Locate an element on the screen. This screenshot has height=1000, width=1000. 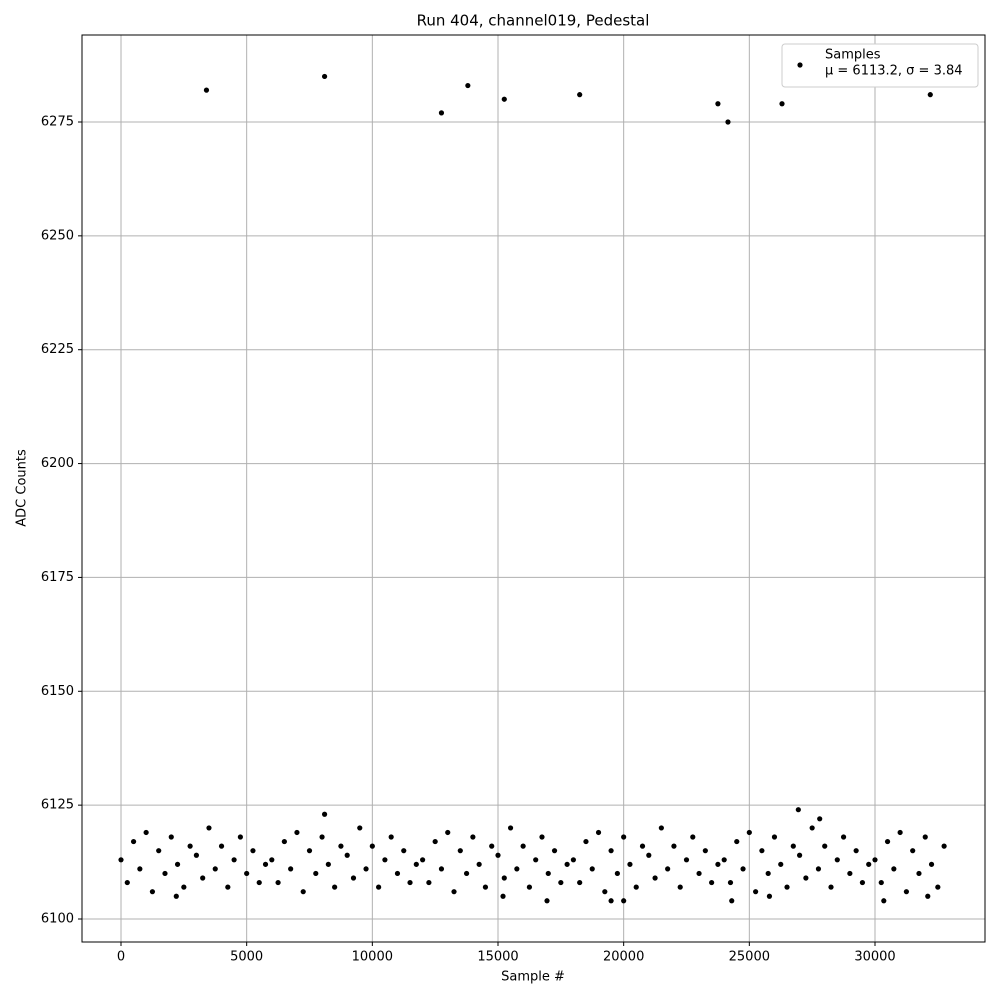
y-tick-label: 6150 is located at coordinates (57, 691).